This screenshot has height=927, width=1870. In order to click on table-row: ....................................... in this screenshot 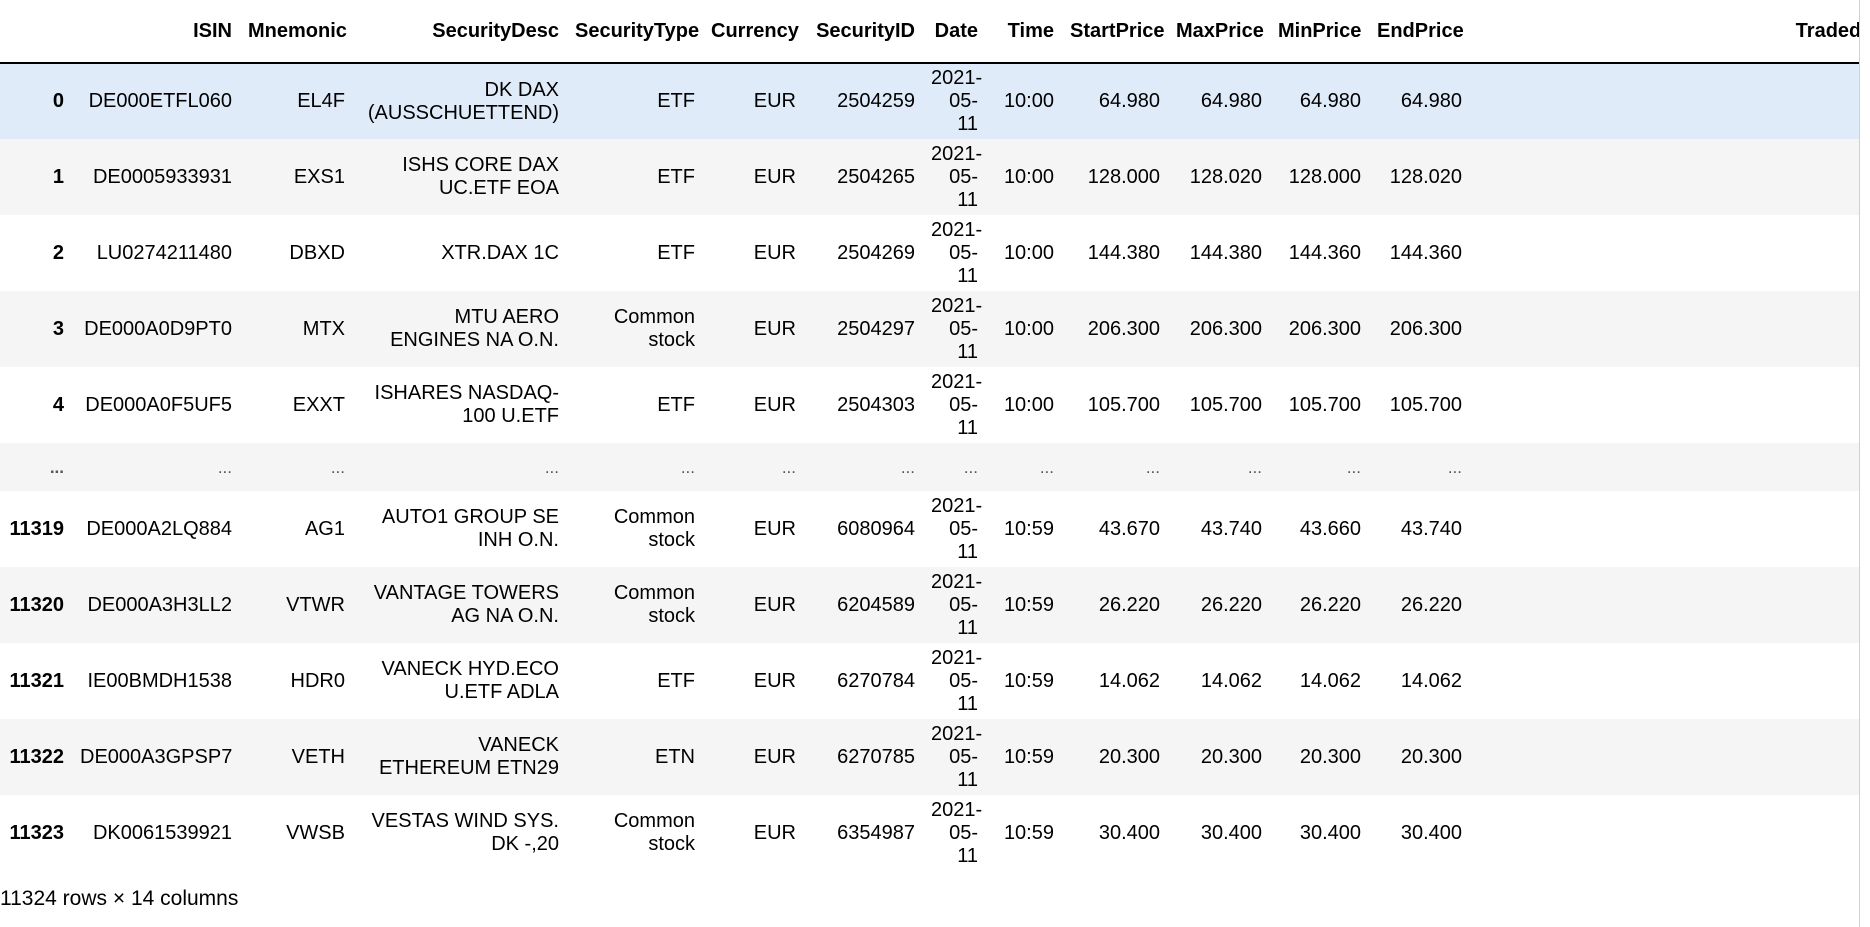, I will do `click(930, 467)`.